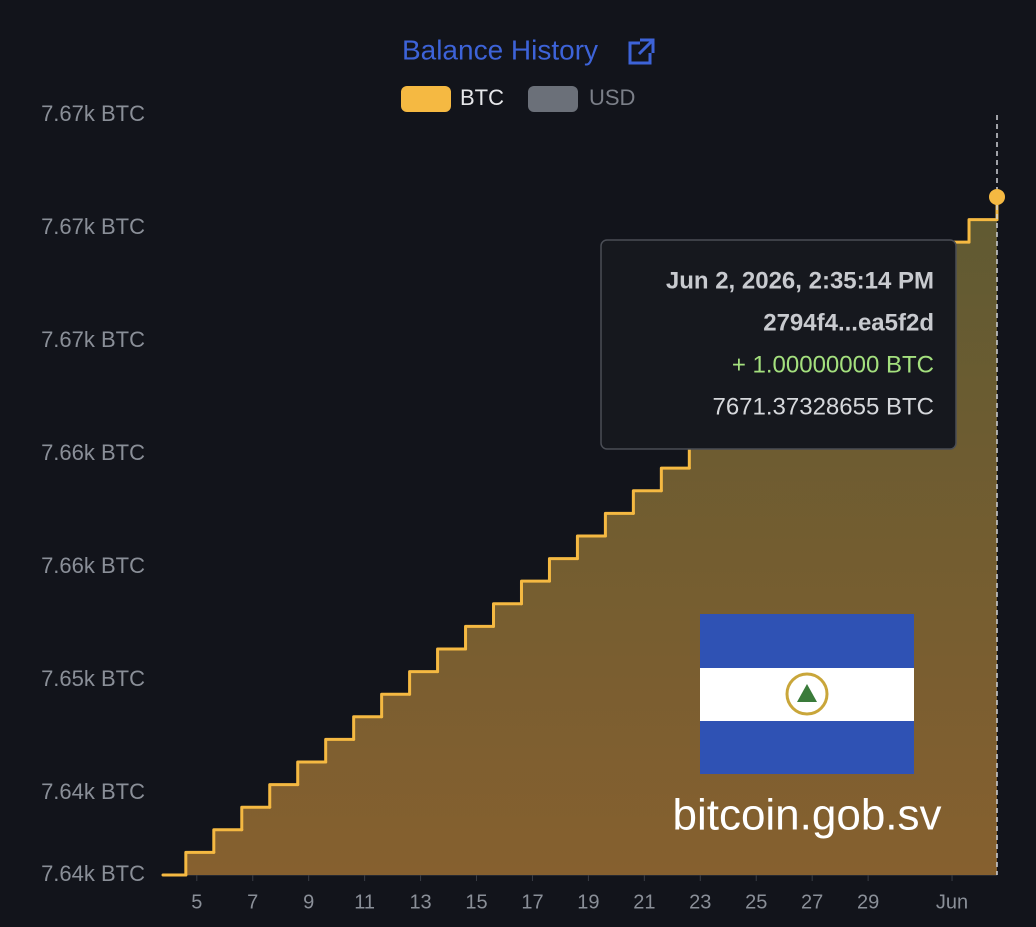 The width and height of the screenshot is (1036, 927). I want to click on tooltip-tx: 2794f4...ea5f2d, so click(848, 322).